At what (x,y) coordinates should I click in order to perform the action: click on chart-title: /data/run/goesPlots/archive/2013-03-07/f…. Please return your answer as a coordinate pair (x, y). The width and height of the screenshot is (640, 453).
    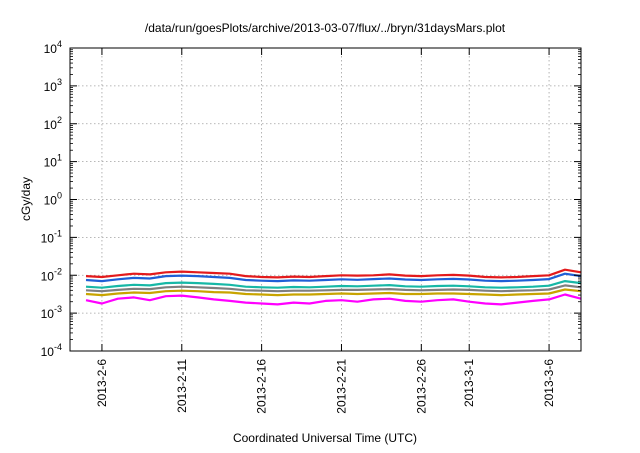
    Looking at the image, I should click on (325, 28).